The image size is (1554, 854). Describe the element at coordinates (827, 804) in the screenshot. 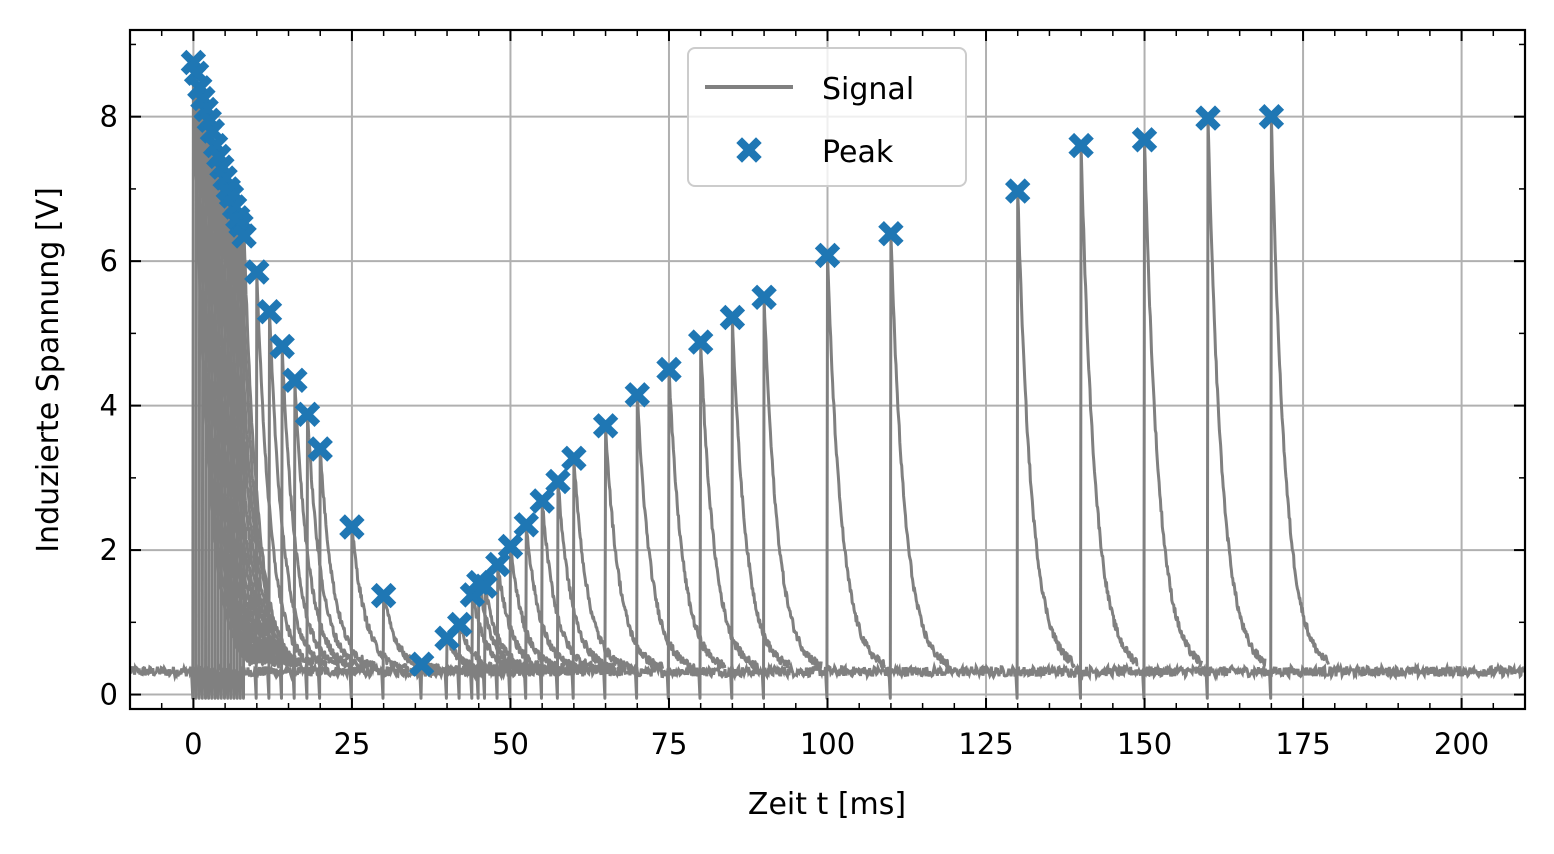

I see `x-axis-title: Zeit t [ms]` at that location.